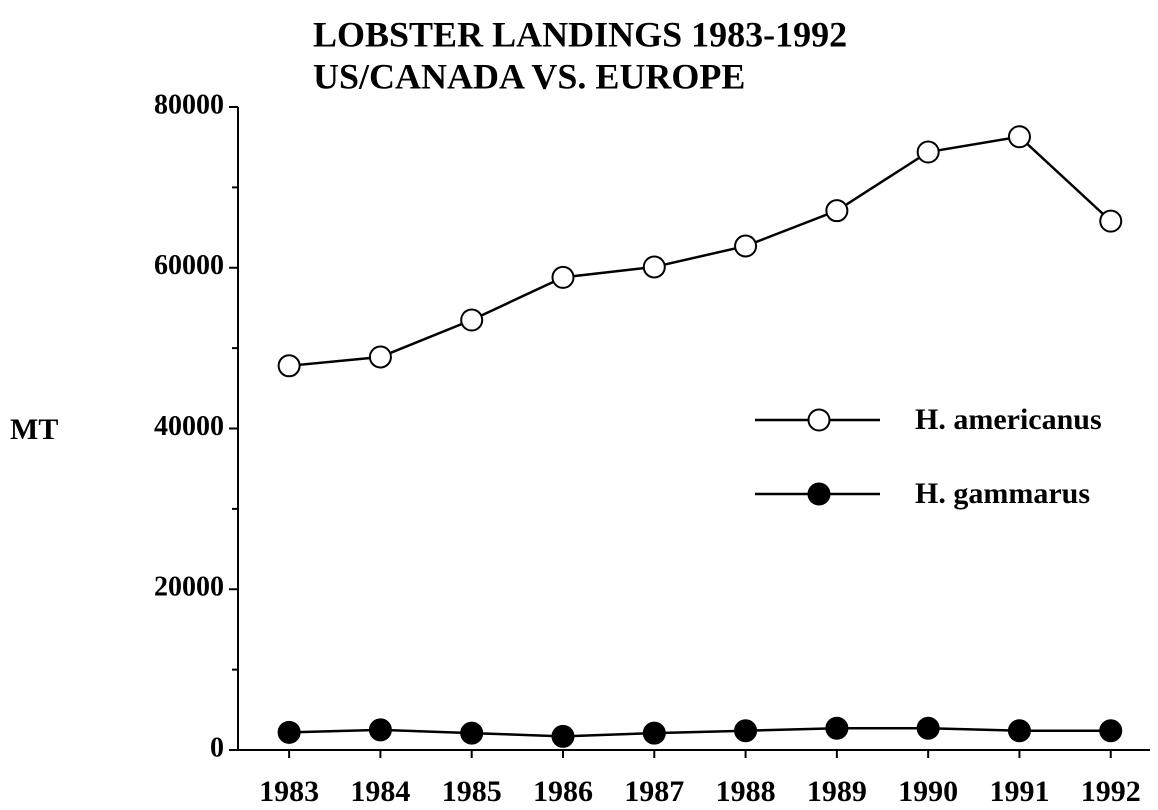 The image size is (1158, 810). Describe the element at coordinates (380, 791) in the screenshot. I see `x-tick-label: 1984` at that location.